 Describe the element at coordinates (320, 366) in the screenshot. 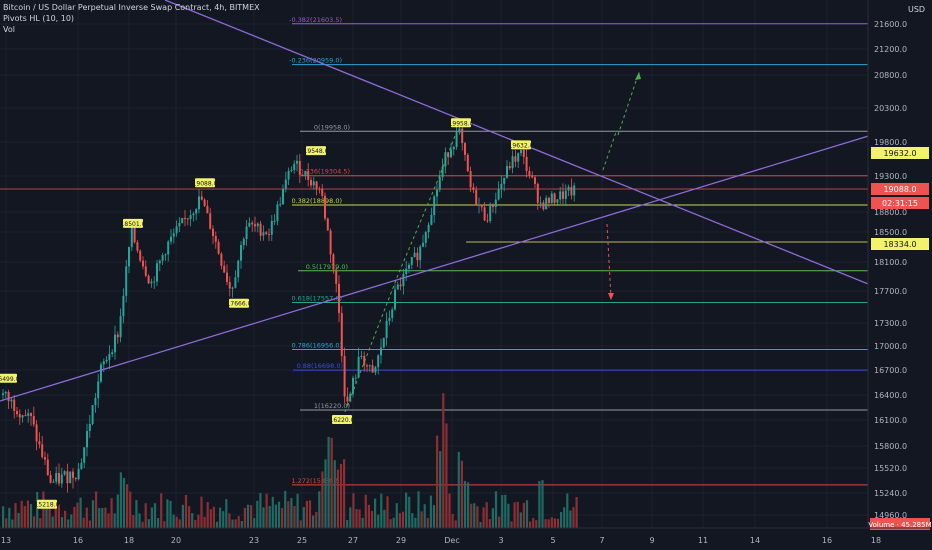

I see `fib-level-label: 0.88(16698.0)` at that location.